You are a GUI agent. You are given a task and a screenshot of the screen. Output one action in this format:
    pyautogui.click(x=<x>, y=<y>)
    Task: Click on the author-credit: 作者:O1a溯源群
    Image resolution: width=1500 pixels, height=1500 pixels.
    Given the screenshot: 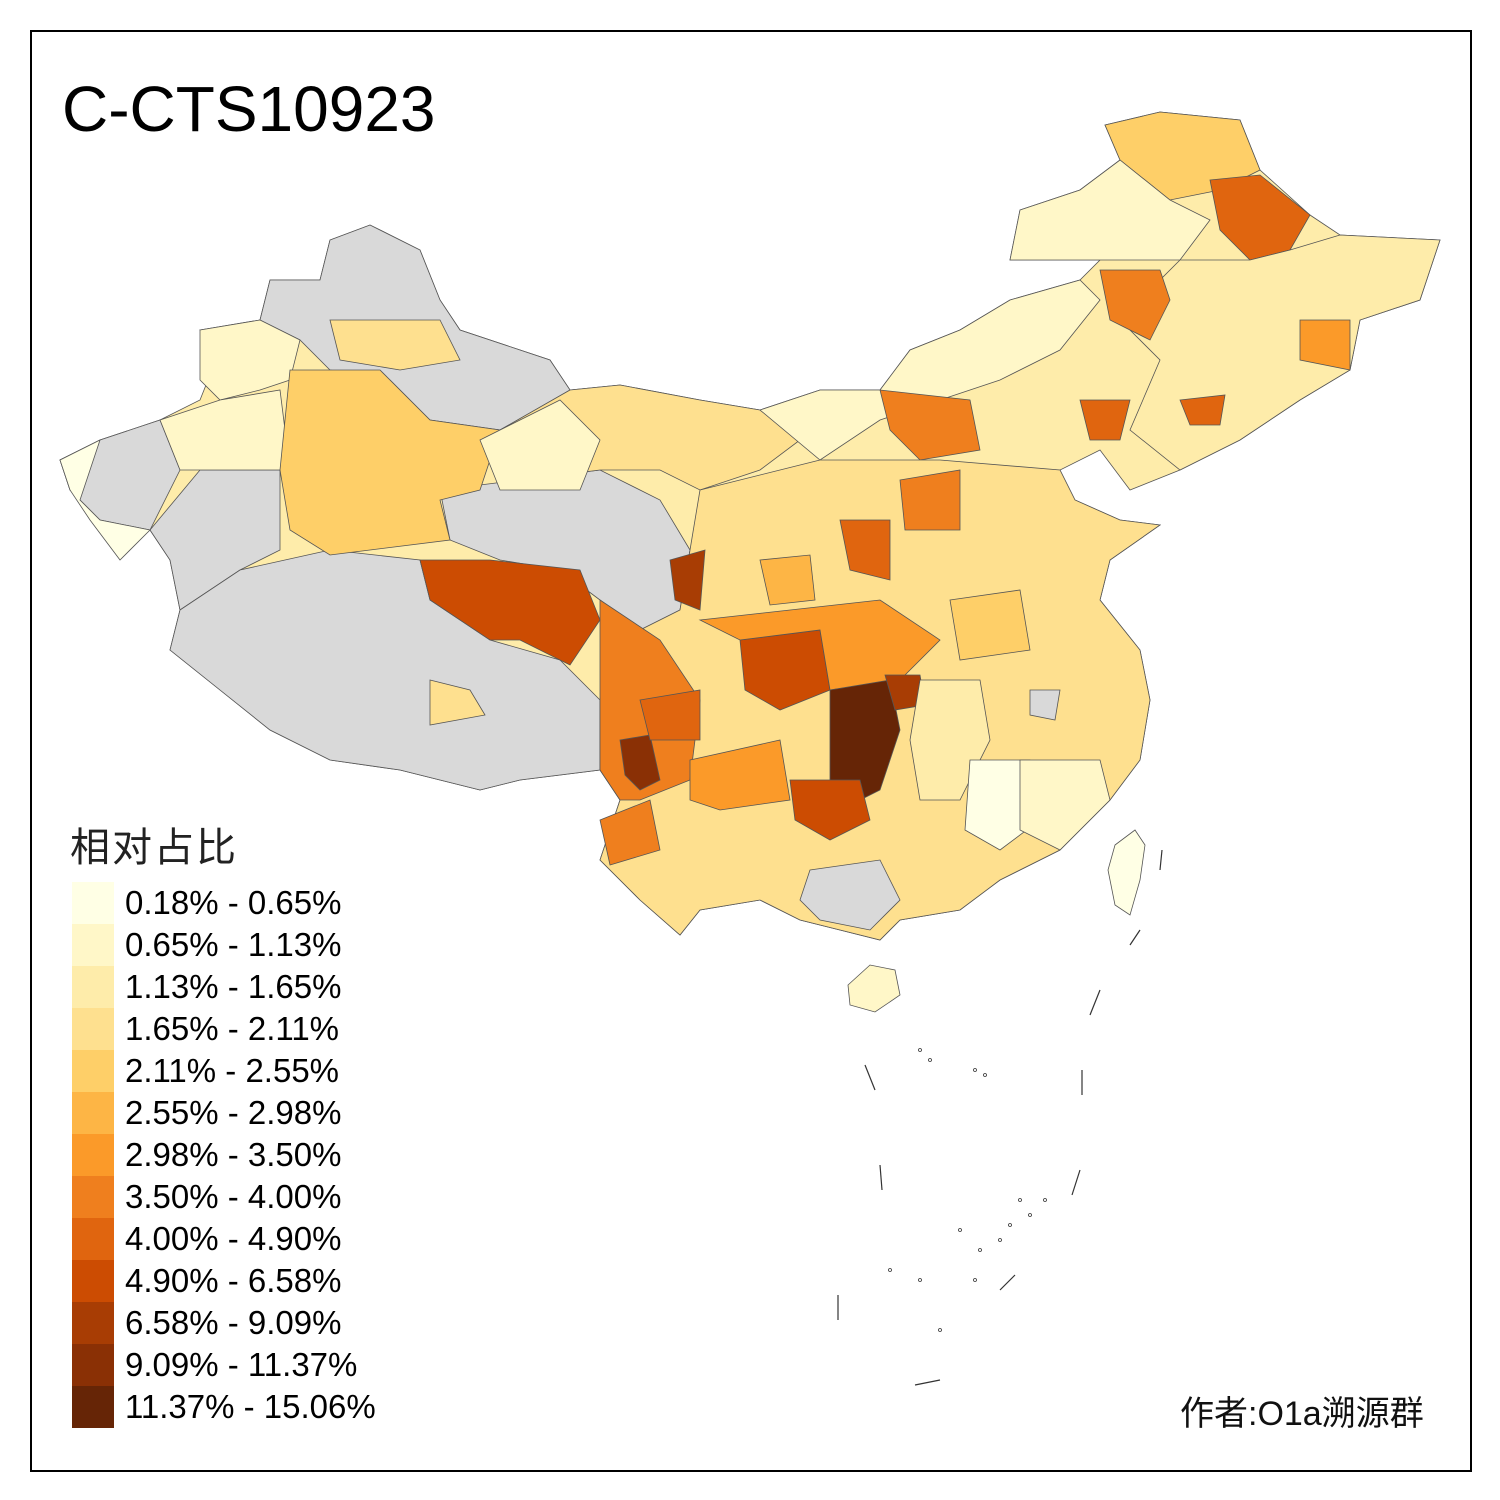 What is the action you would take?
    pyautogui.click(x=1302, y=1414)
    